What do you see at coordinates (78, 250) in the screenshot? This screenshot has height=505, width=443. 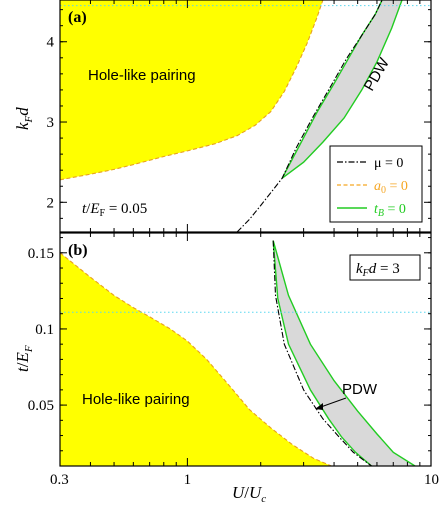 I see `panel-b-label: (b)` at bounding box center [78, 250].